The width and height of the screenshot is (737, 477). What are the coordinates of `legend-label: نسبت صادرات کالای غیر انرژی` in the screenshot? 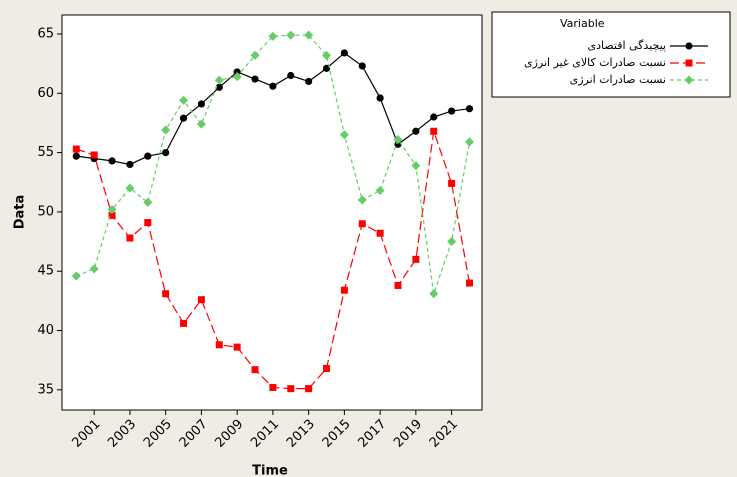 It's located at (595, 62).